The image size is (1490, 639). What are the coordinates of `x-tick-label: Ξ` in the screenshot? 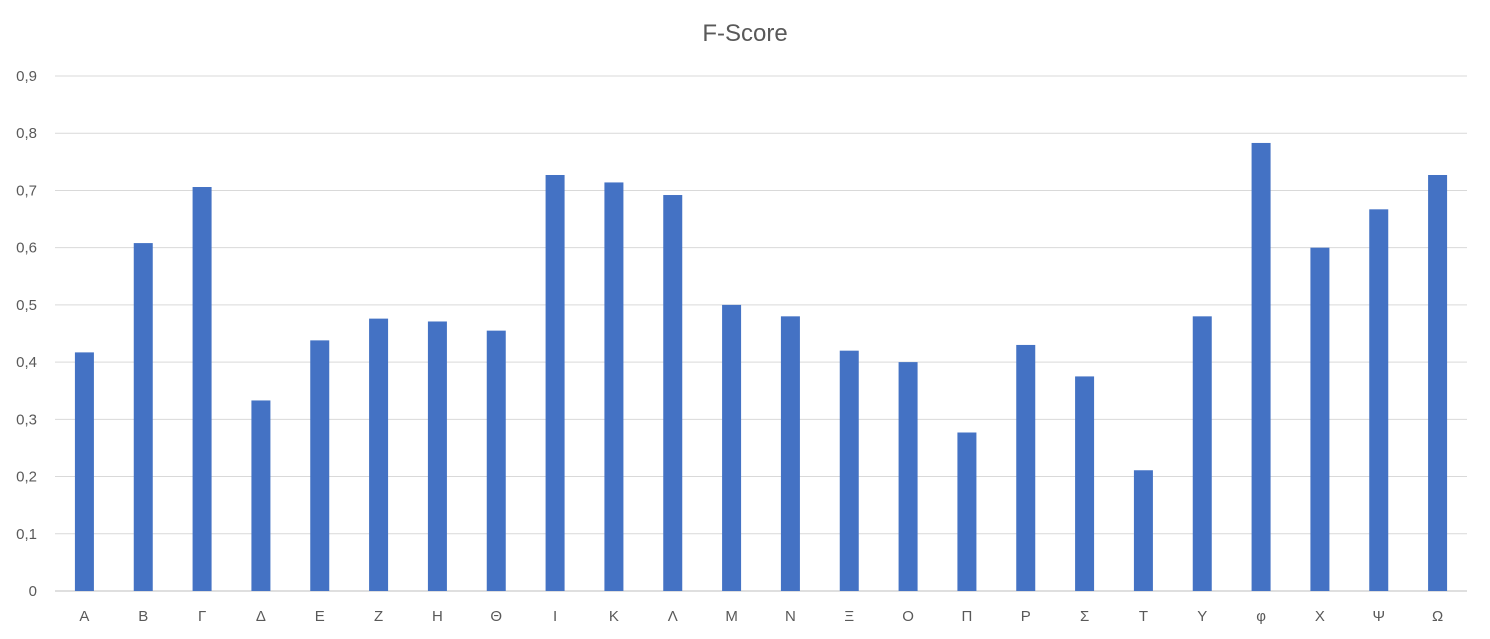 It's located at (849, 616).